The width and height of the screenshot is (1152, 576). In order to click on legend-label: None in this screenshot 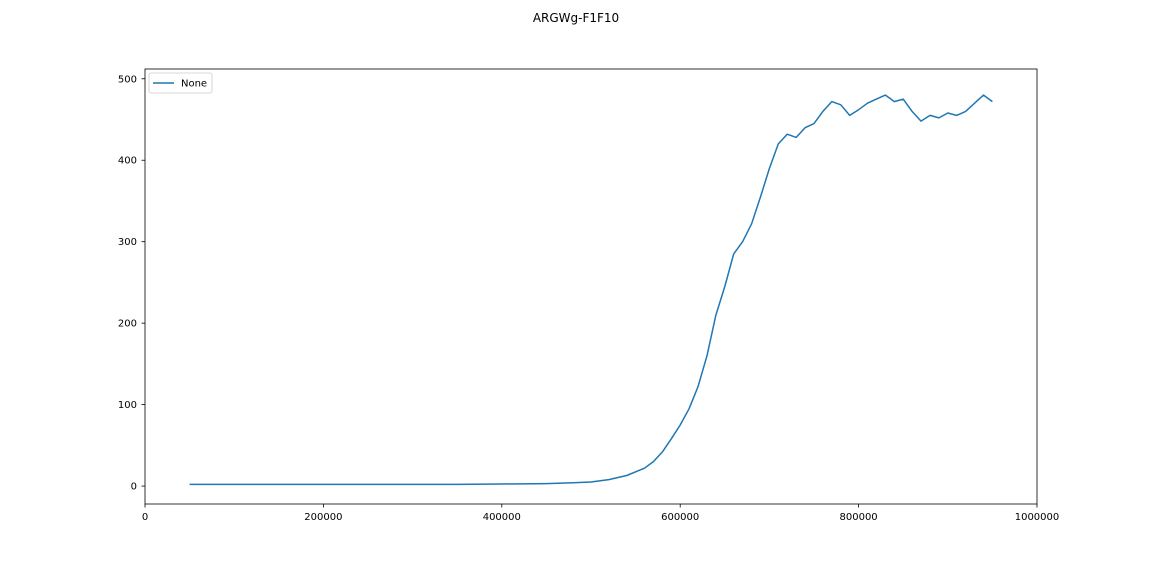, I will do `click(194, 84)`.